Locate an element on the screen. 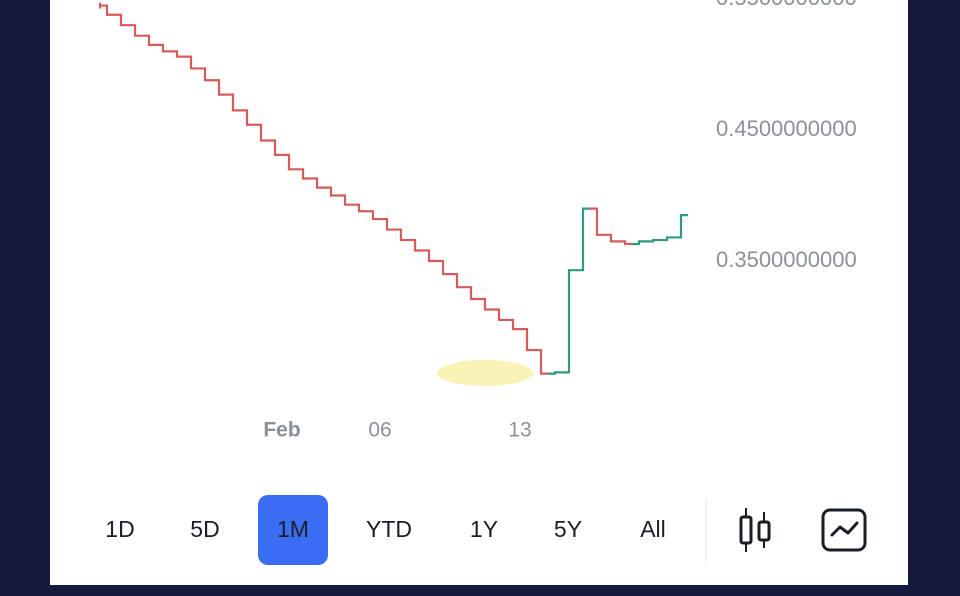 Image resolution: width=960 pixels, height=596 pixels. range-button: YTD is located at coordinates (389, 529).